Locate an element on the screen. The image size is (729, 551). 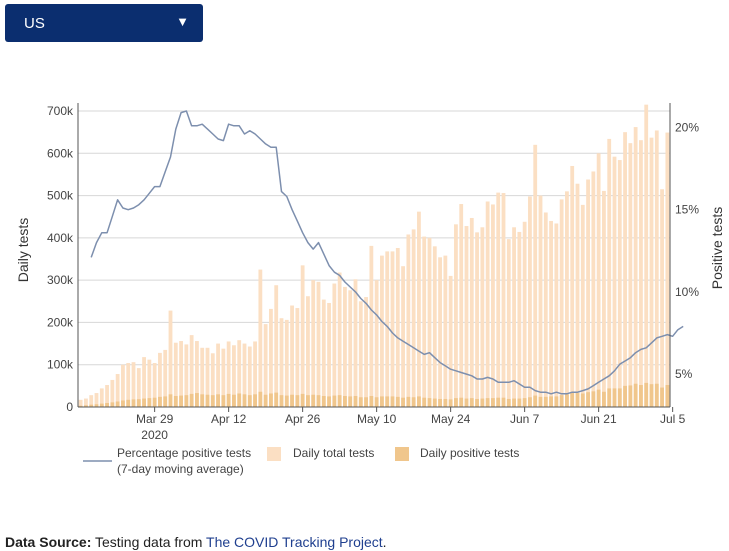
x-tick-label: May 24 is located at coordinates (451, 419).